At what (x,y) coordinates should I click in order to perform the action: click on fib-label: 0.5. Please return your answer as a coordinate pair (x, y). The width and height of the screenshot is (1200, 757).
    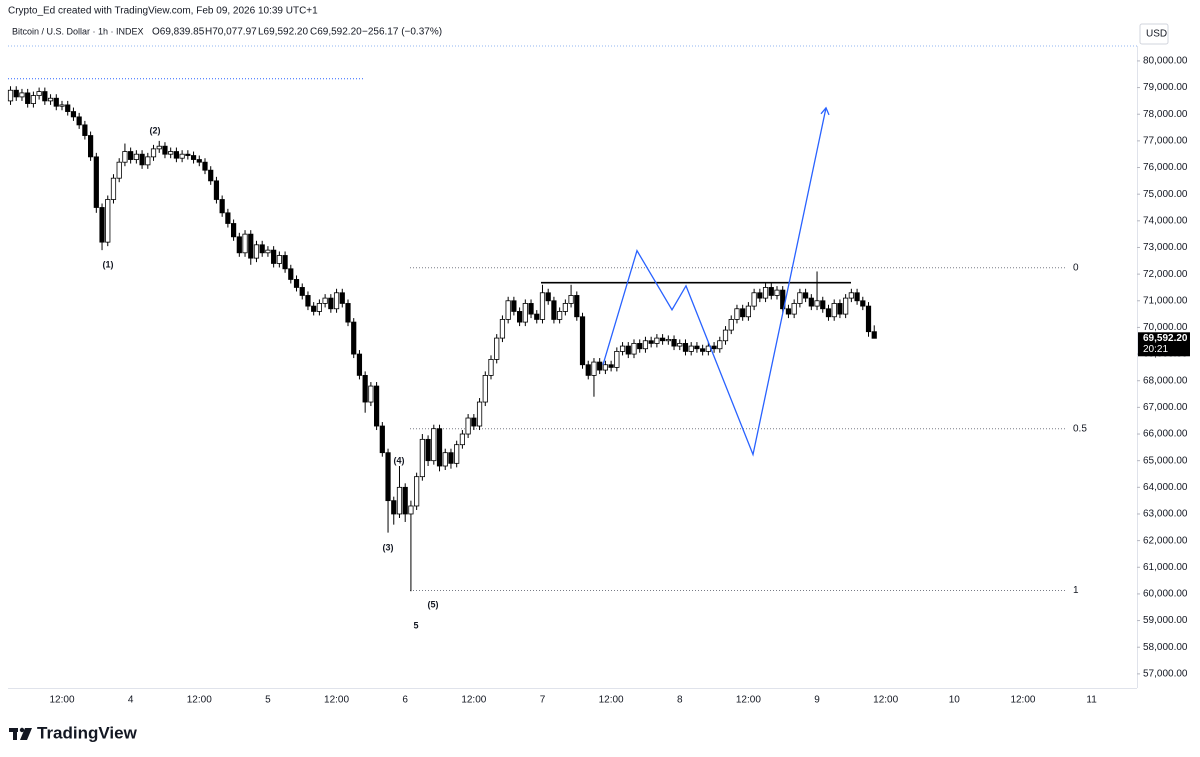
    Looking at the image, I should click on (1080, 428).